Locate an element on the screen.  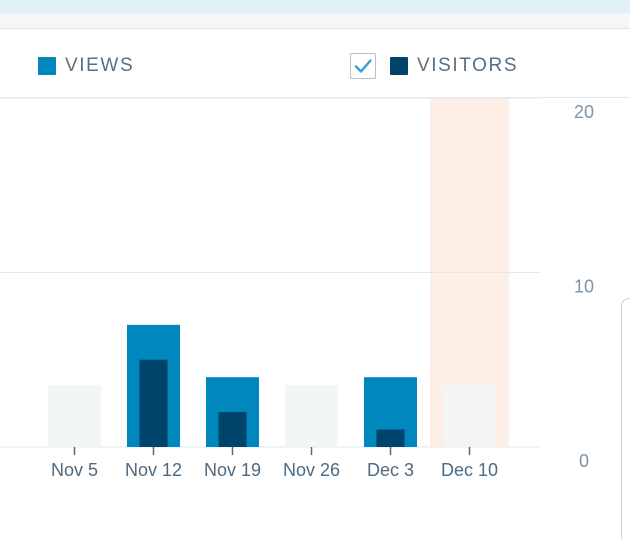
header-strip is located at coordinates (315, 21).